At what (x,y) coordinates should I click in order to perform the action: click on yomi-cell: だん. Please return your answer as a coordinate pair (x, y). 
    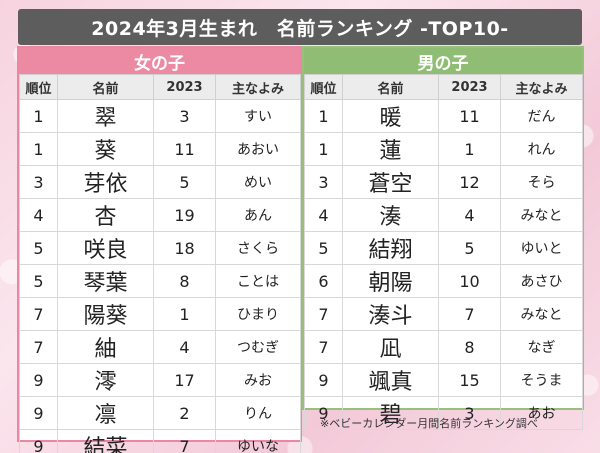
    Looking at the image, I should click on (541, 116).